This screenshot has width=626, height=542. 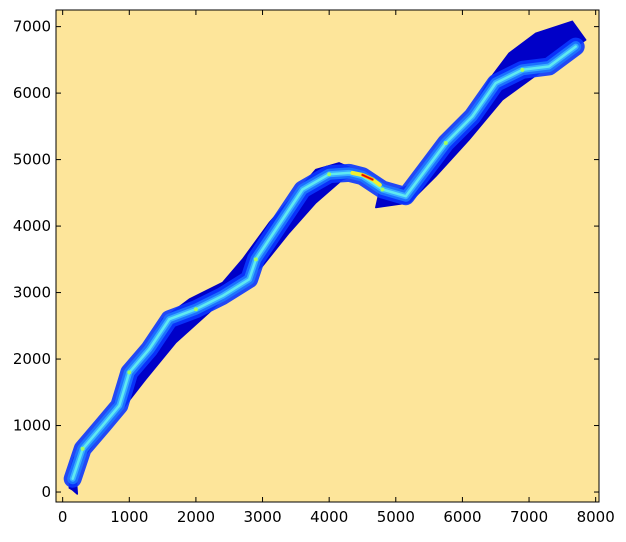 What do you see at coordinates (32, 226) in the screenshot?
I see `y-tick-label: 4000` at bounding box center [32, 226].